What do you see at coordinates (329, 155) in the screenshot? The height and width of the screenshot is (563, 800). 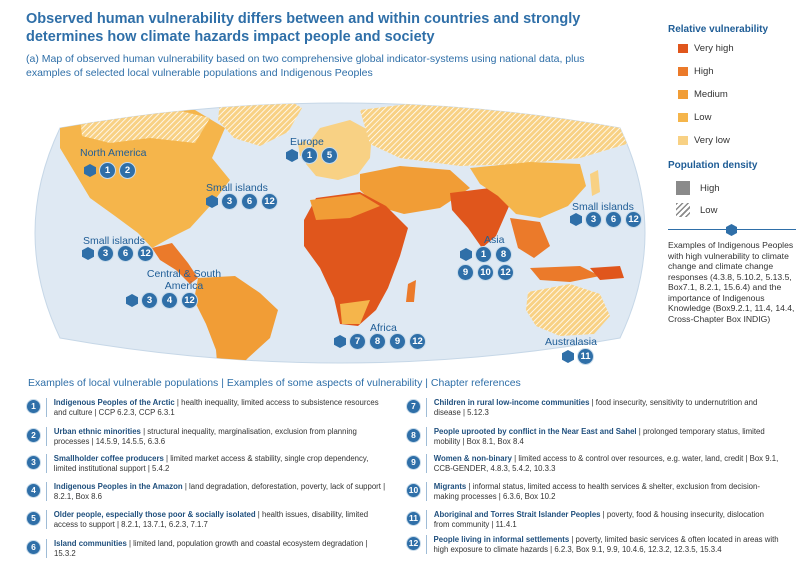 I see `population-badge: 5` at bounding box center [329, 155].